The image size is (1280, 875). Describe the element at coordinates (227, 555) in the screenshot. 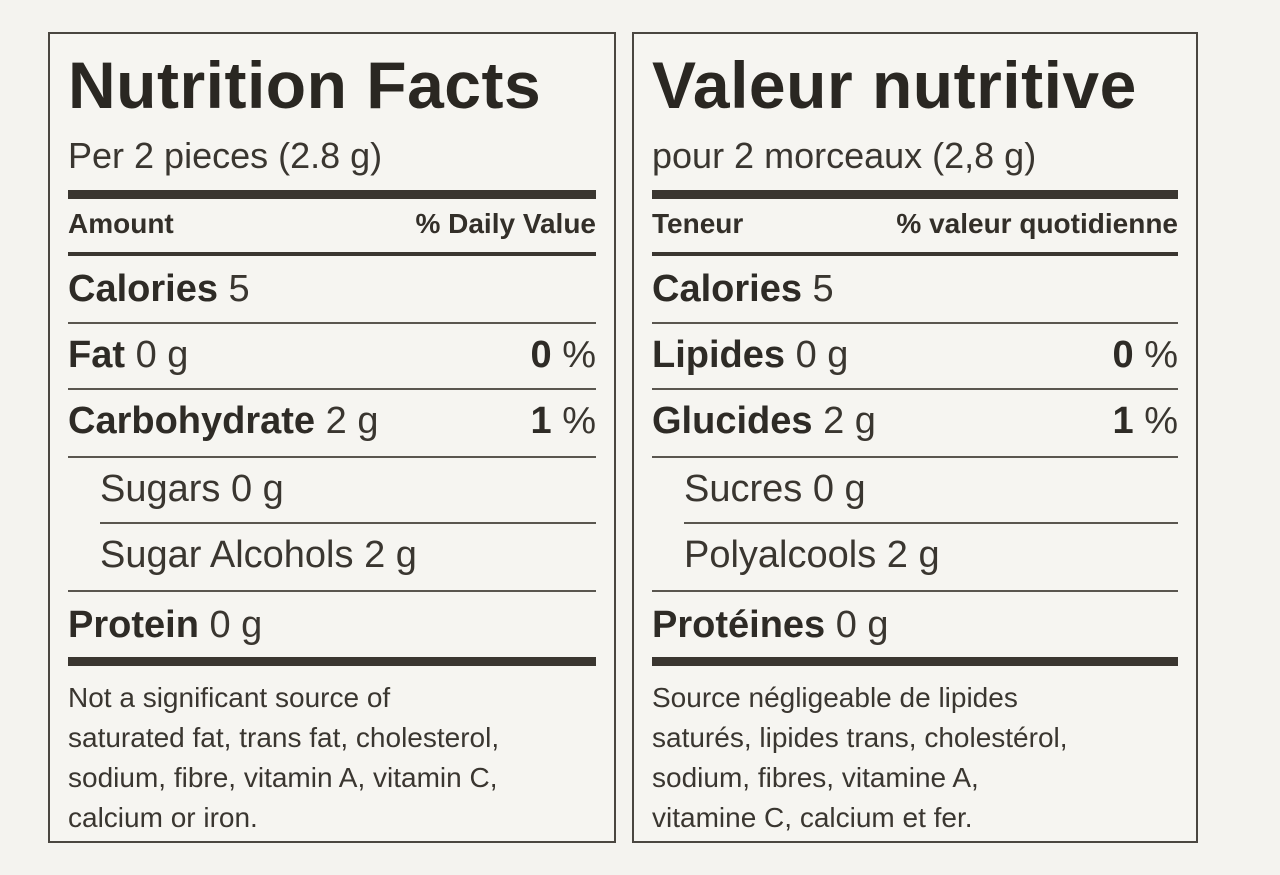

I see `nutrient-name: Sugar Alcohols` at that location.